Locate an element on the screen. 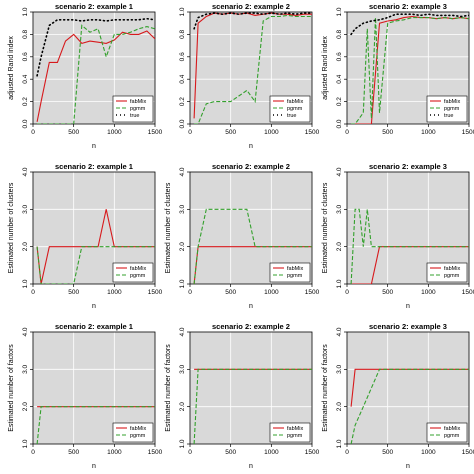  y-tick-label: 0.0 is located at coordinates (339, 123).